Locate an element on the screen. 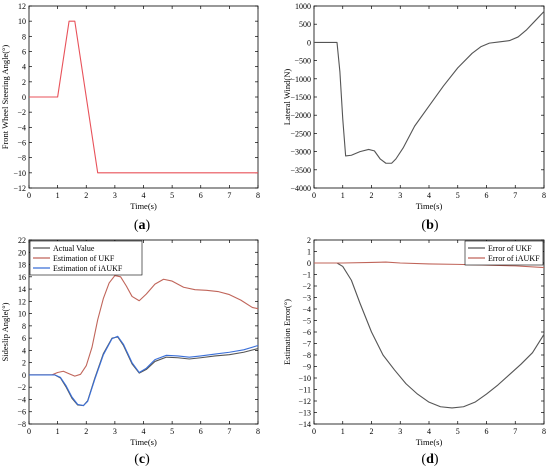 The height and width of the screenshot is (468, 550). y-tick-label: 16 is located at coordinates (22, 277).